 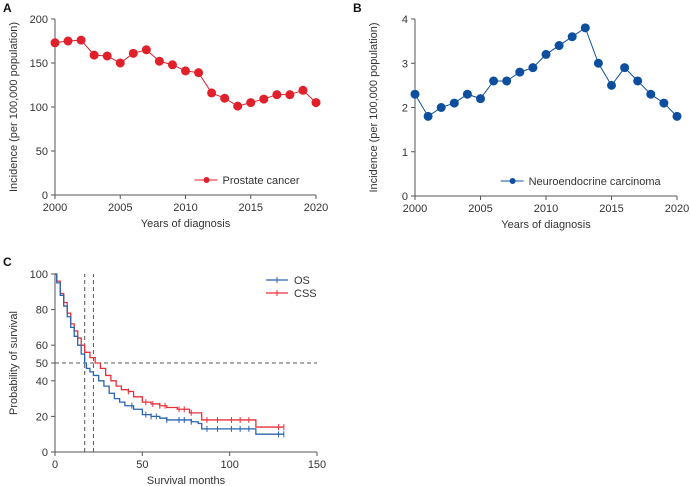 What do you see at coordinates (261, 181) in the screenshot?
I see `legend-label: Prostate cancer` at bounding box center [261, 181].